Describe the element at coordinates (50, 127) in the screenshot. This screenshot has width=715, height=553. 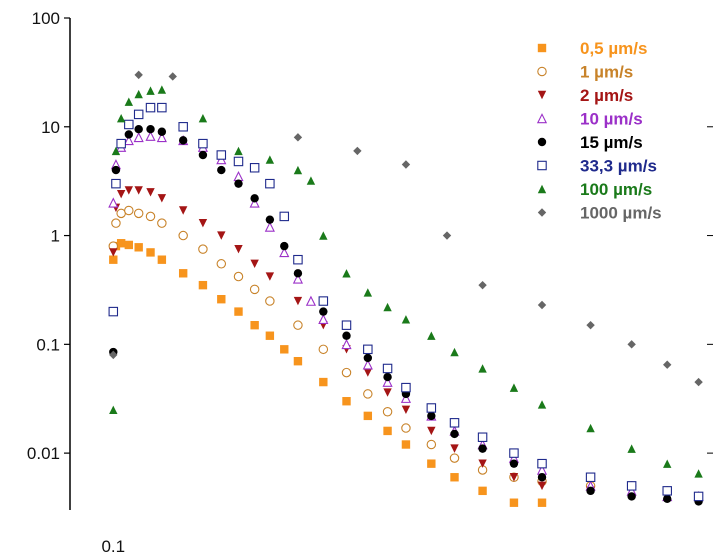
I see `y-tick-label: 10` at that location.